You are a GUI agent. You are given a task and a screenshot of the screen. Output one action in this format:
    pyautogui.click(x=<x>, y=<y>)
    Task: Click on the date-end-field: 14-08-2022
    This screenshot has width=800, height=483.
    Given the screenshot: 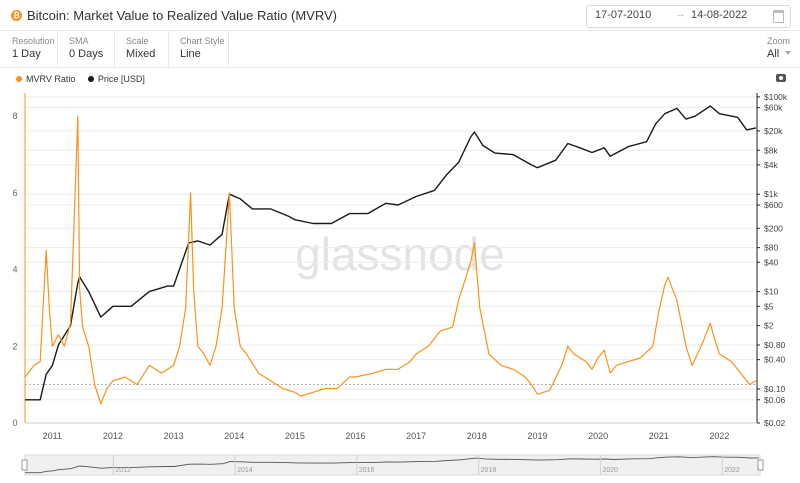 What is the action you would take?
    pyautogui.click(x=719, y=15)
    